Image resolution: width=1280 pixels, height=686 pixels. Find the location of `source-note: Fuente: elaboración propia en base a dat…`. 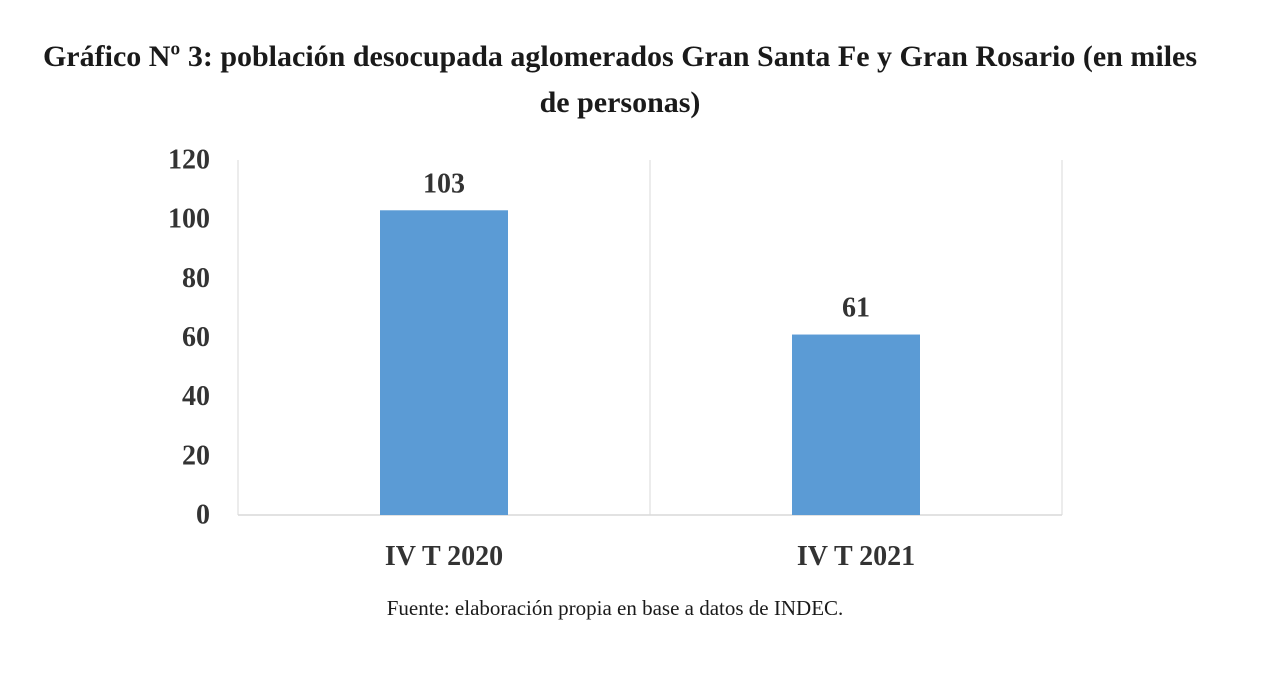

source-note: Fuente: elaboración propia en base a dat… is located at coordinates (615, 608).